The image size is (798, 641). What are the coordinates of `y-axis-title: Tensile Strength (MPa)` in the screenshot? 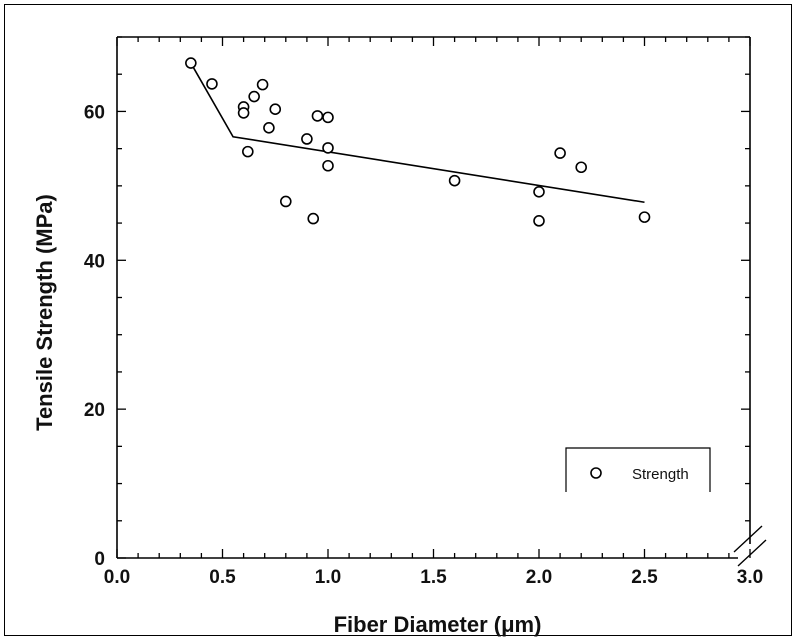 It's located at (44, 312).